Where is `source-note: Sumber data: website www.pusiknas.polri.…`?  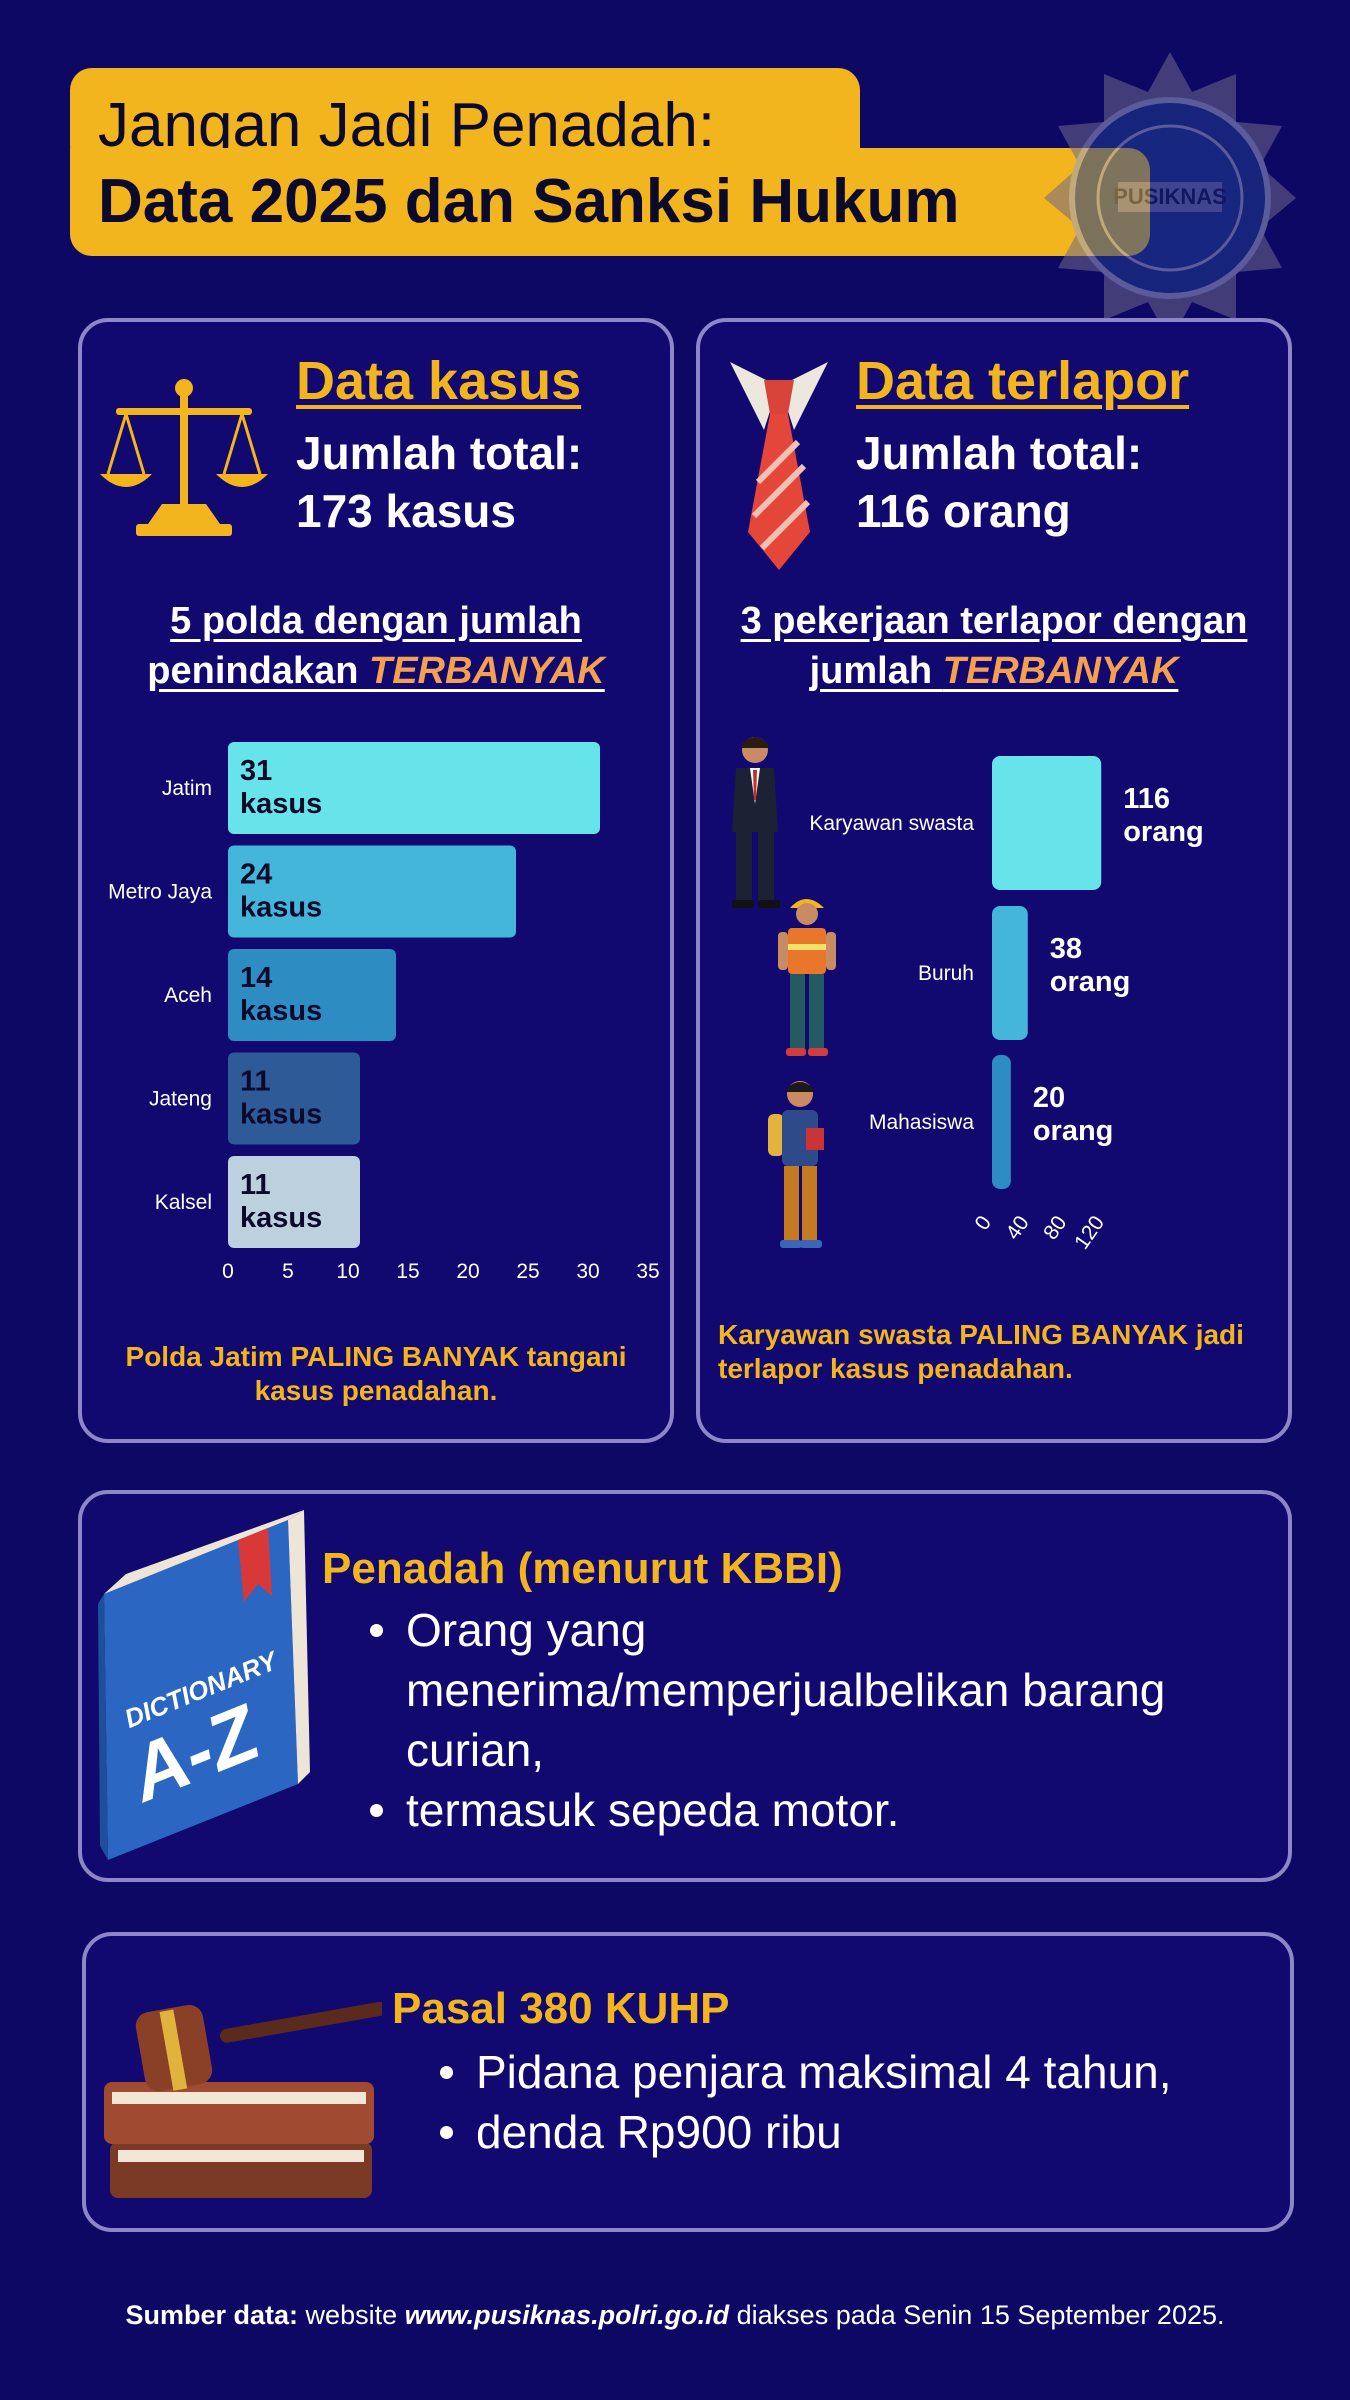 source-note: Sumber data: website www.pusiknas.polri.… is located at coordinates (675, 2315).